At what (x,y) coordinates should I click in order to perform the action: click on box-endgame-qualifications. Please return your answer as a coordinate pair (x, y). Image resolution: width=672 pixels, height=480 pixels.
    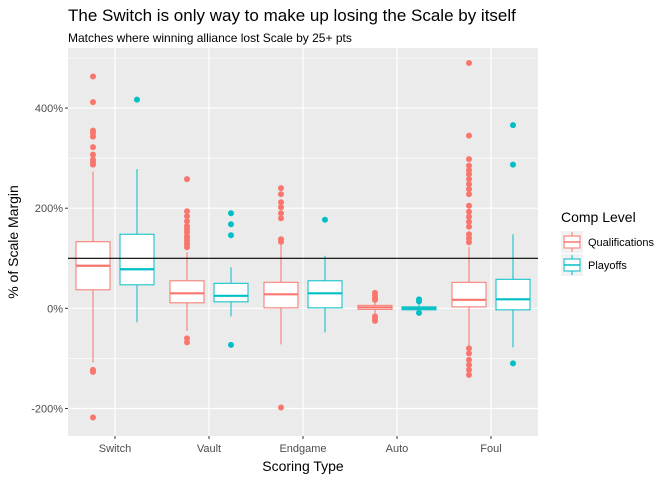
    Looking at the image, I should click on (281, 298).